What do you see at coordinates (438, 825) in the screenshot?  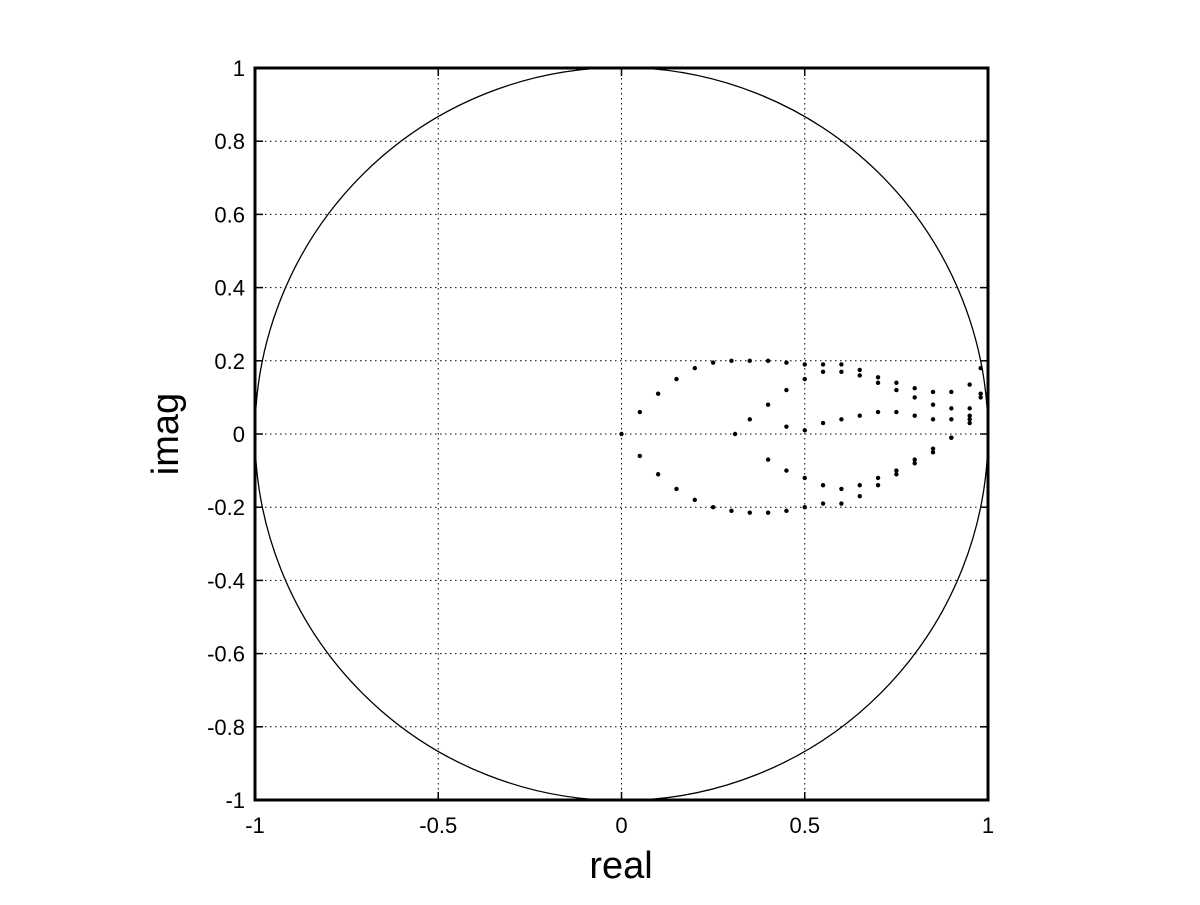 I see `x-tick-label: -0.5` at bounding box center [438, 825].